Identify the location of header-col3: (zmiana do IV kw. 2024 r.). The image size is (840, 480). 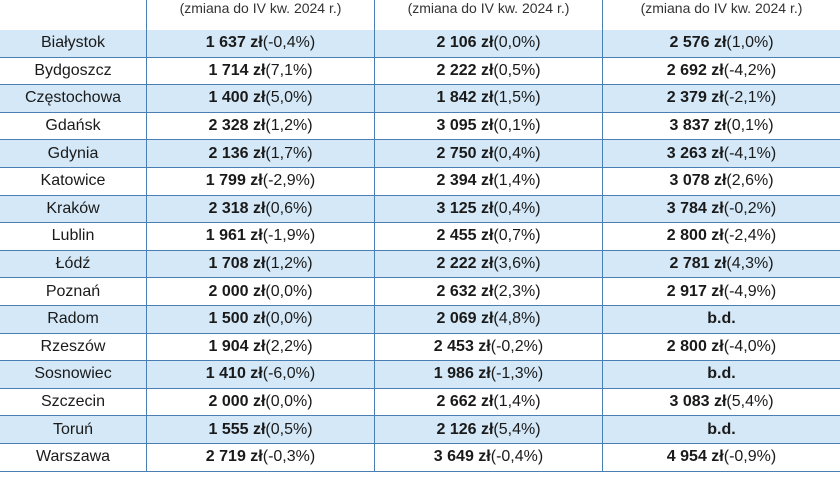
(721, 15).